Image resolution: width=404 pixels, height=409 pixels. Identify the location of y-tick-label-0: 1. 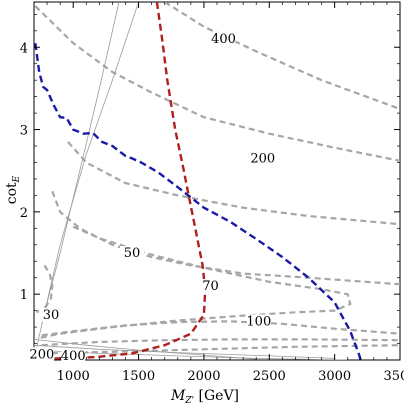
(24, 295).